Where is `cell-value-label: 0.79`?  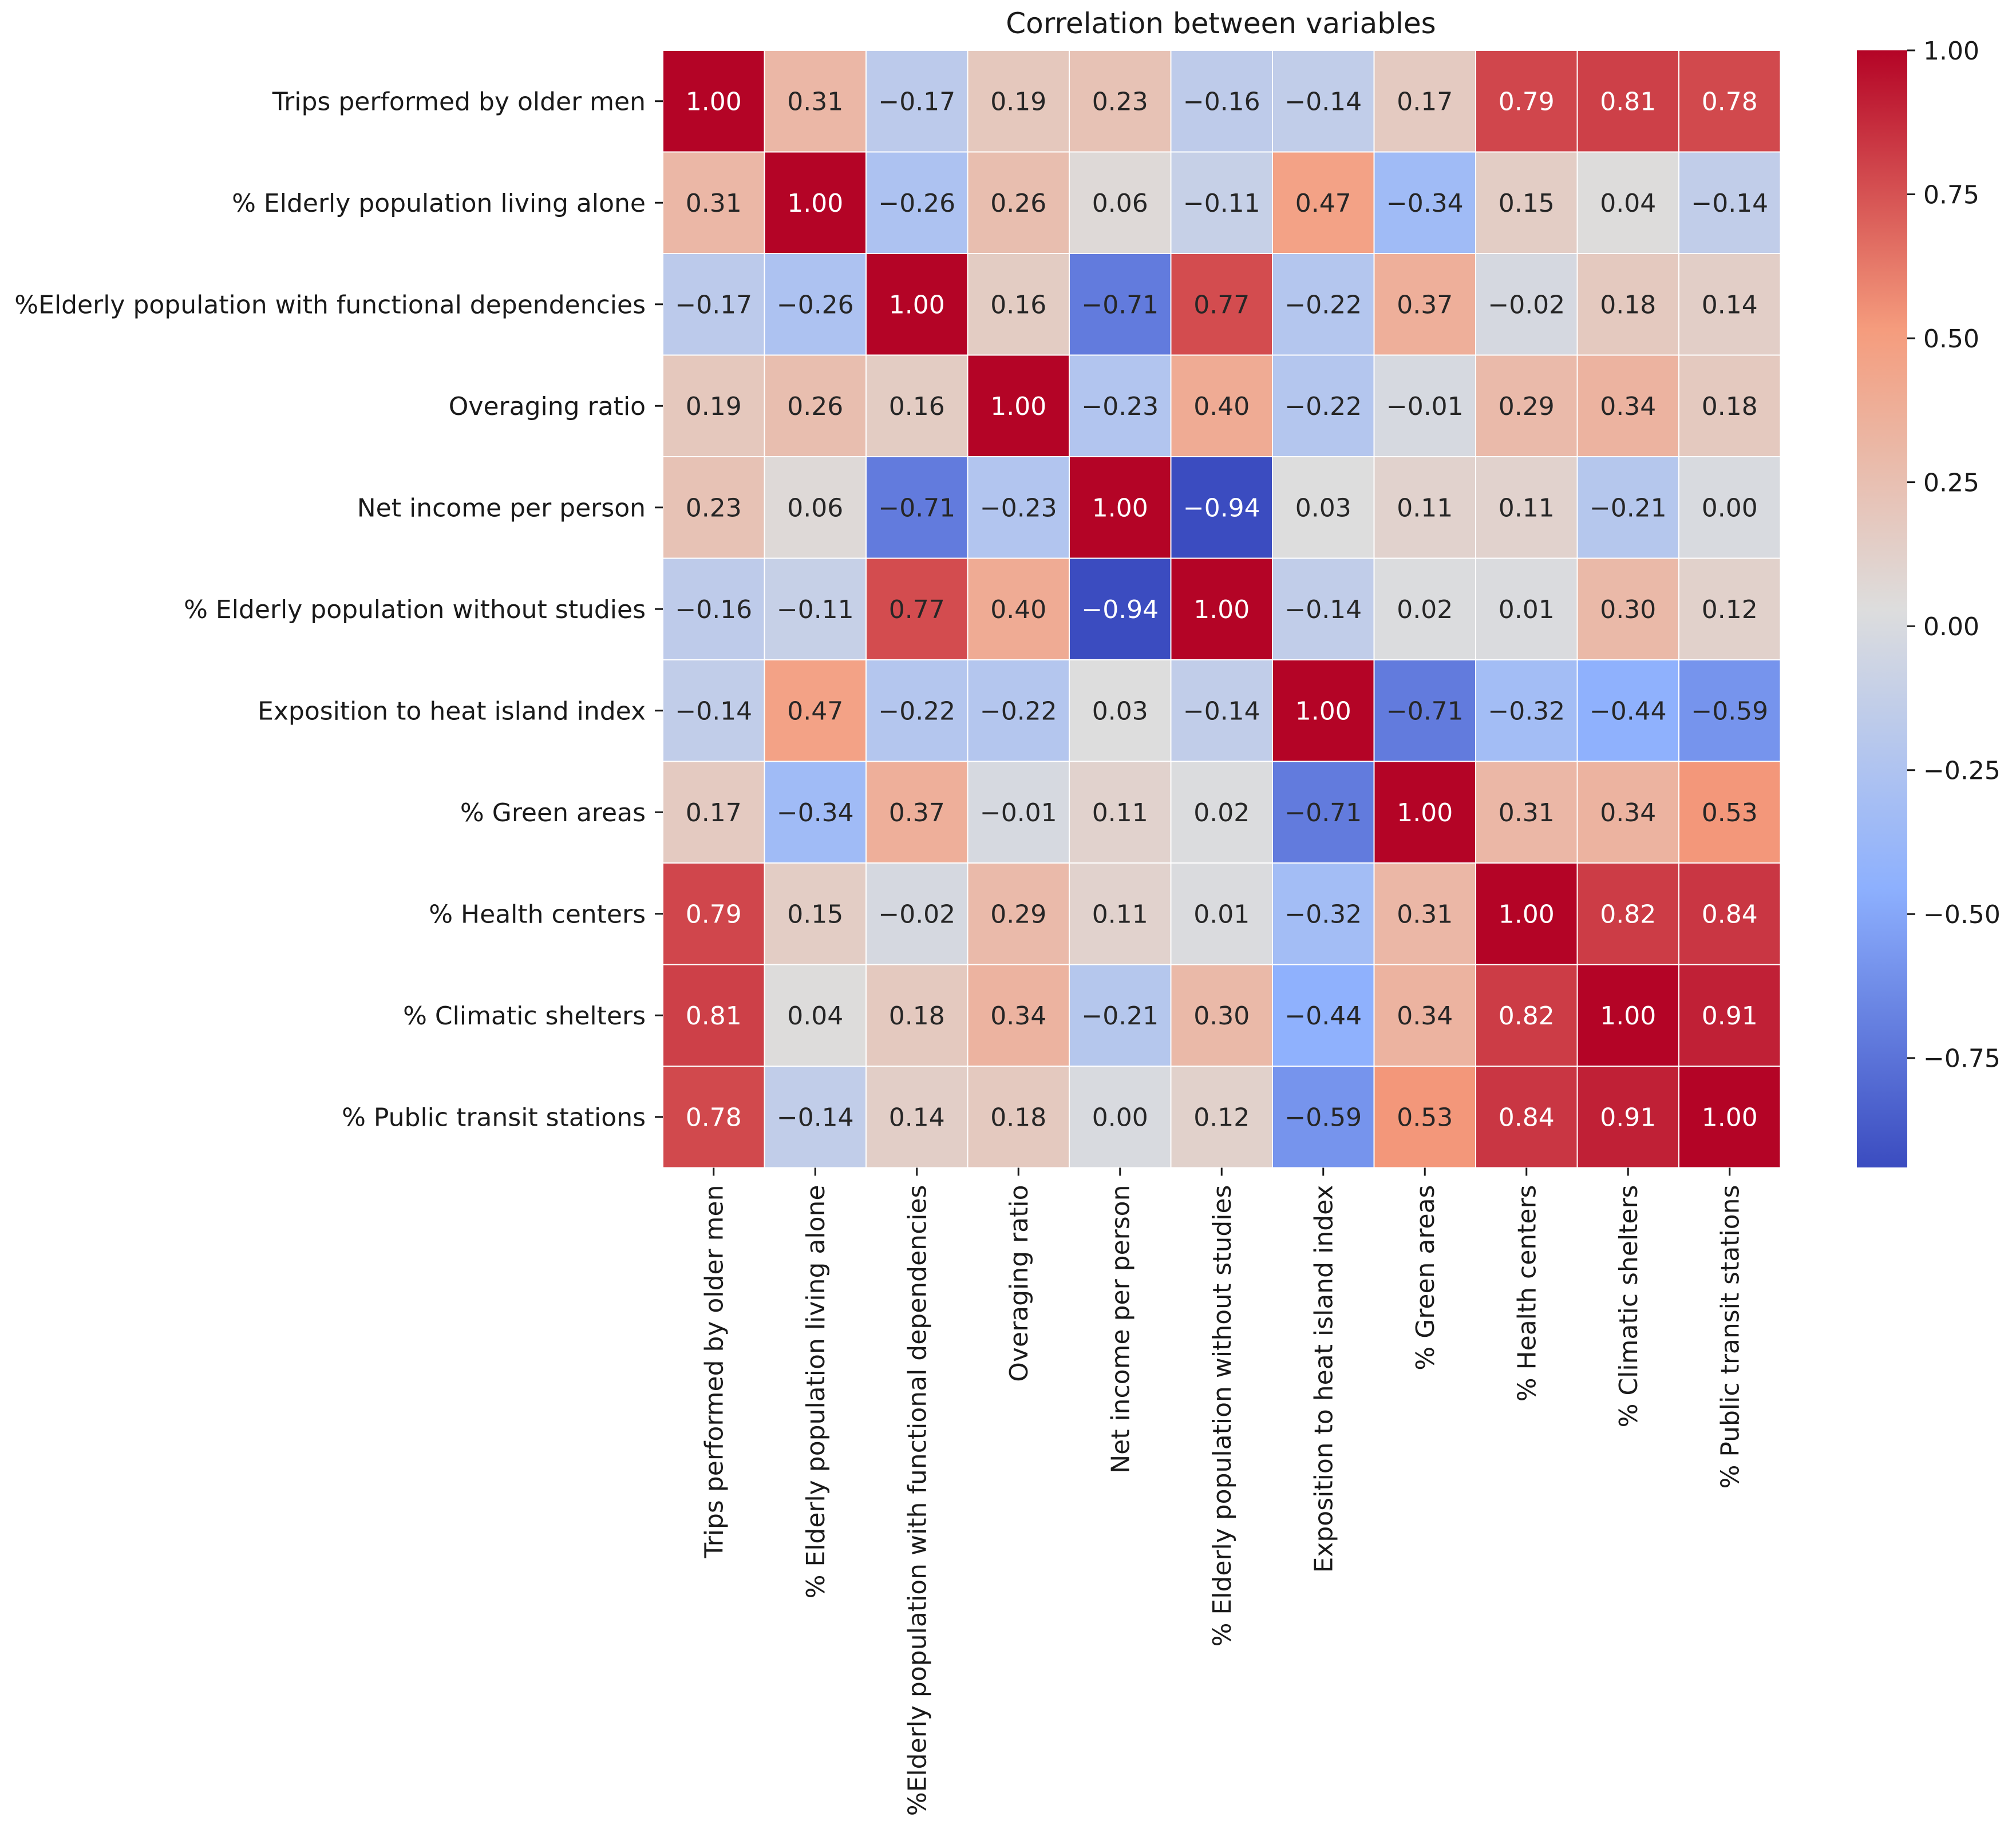 cell-value-label: 0.79 is located at coordinates (1527, 102).